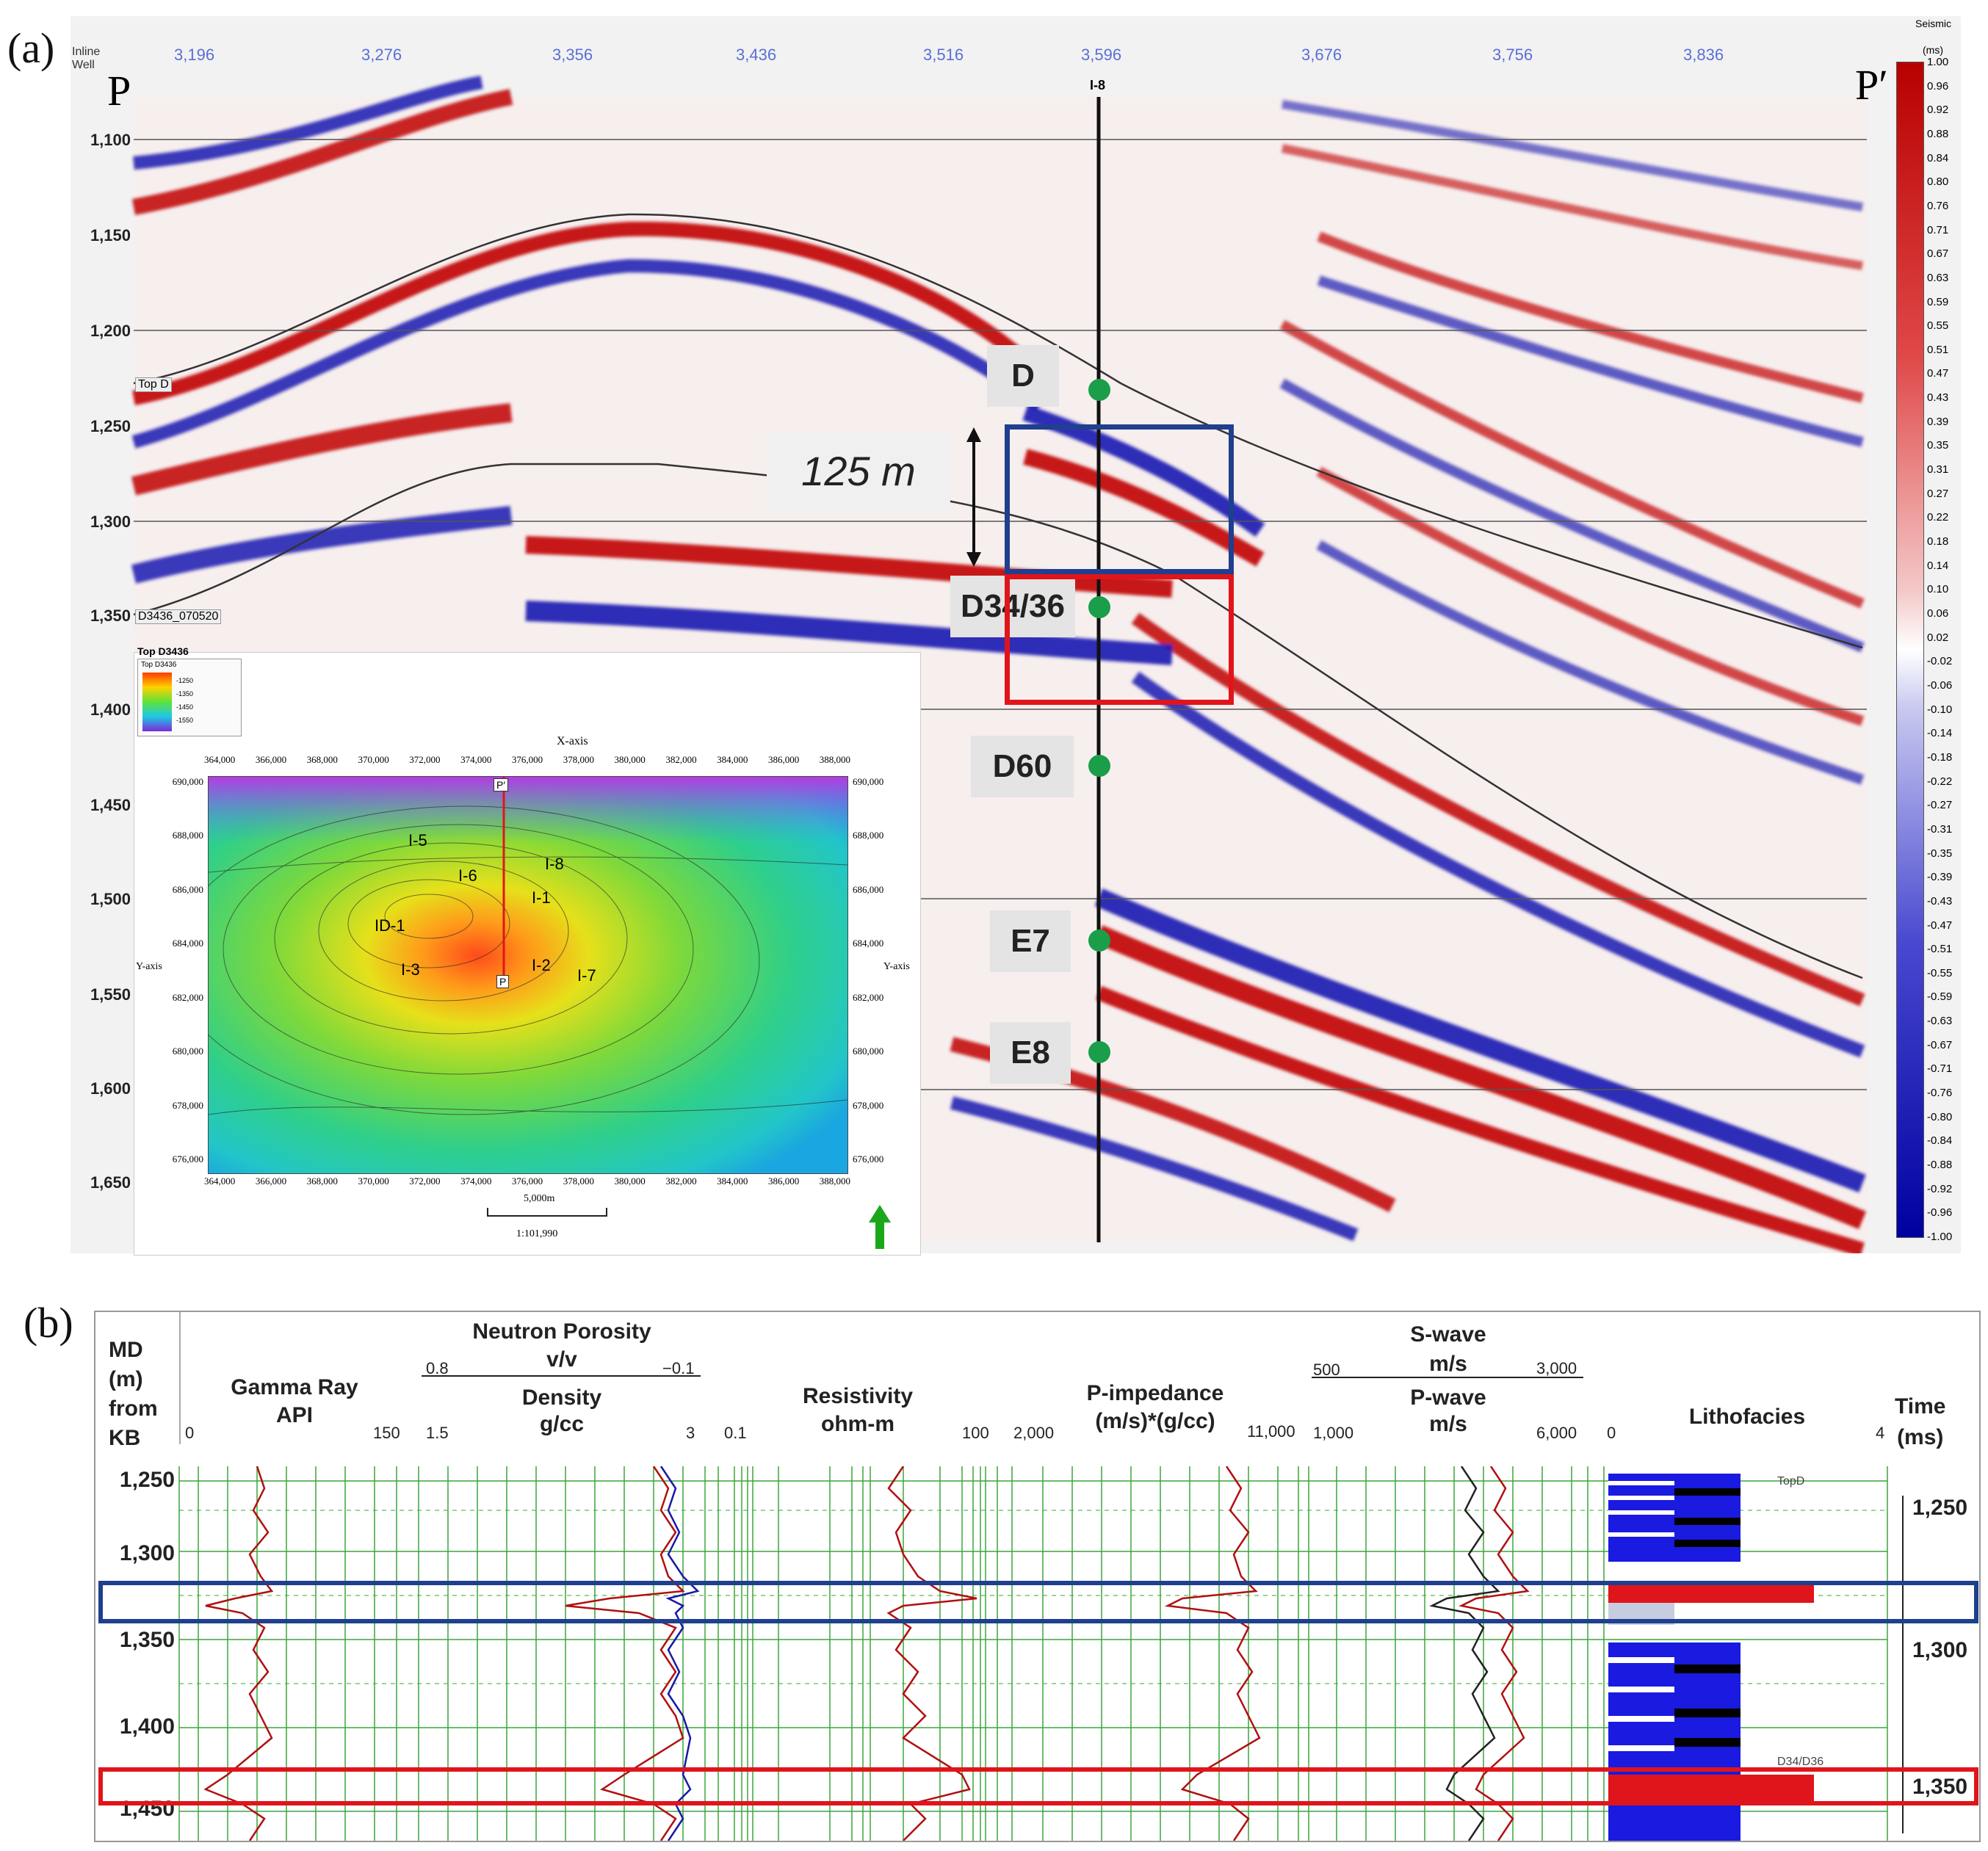 The image size is (1988, 1851). I want to click on horizon-label-e8: E8, so click(1031, 1053).